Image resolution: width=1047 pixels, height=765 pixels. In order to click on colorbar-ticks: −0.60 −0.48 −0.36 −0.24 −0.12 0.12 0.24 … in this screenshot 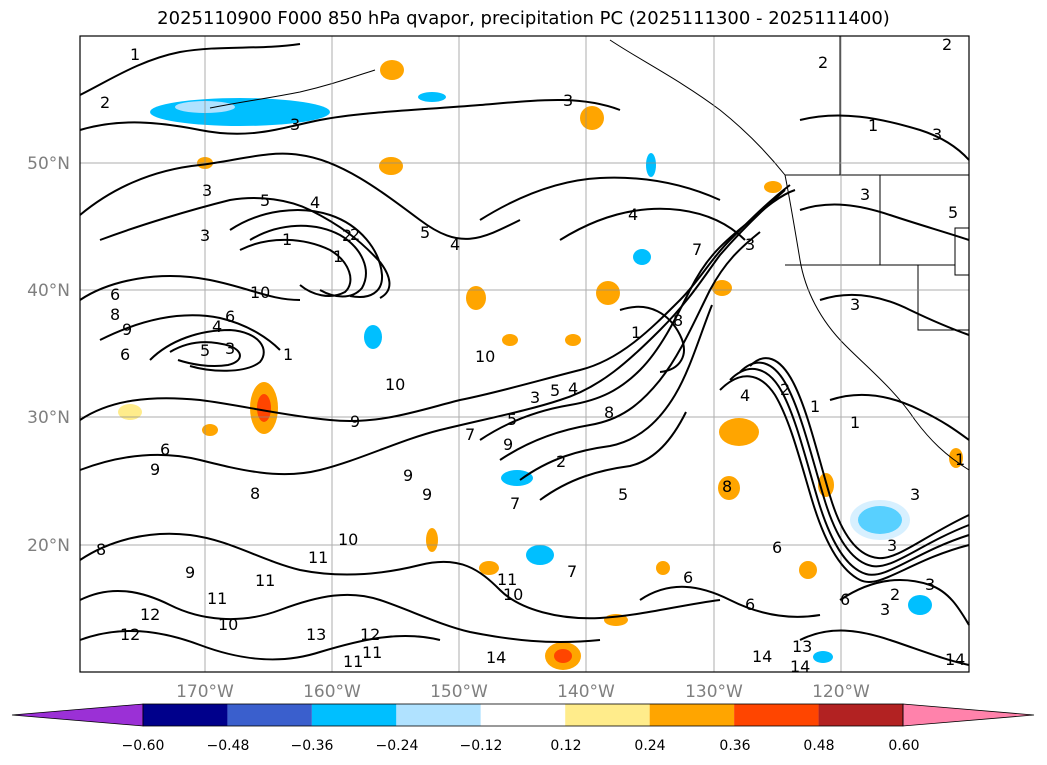, I will do `click(521, 746)`.